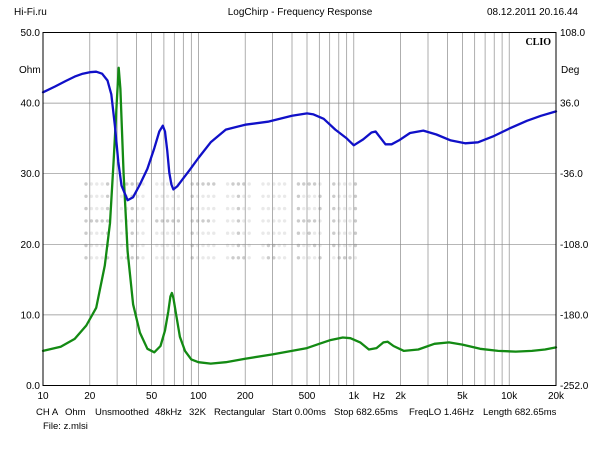  What do you see at coordinates (574, 315) in the screenshot?
I see `y-right-tick-label: -180.0` at bounding box center [574, 315].